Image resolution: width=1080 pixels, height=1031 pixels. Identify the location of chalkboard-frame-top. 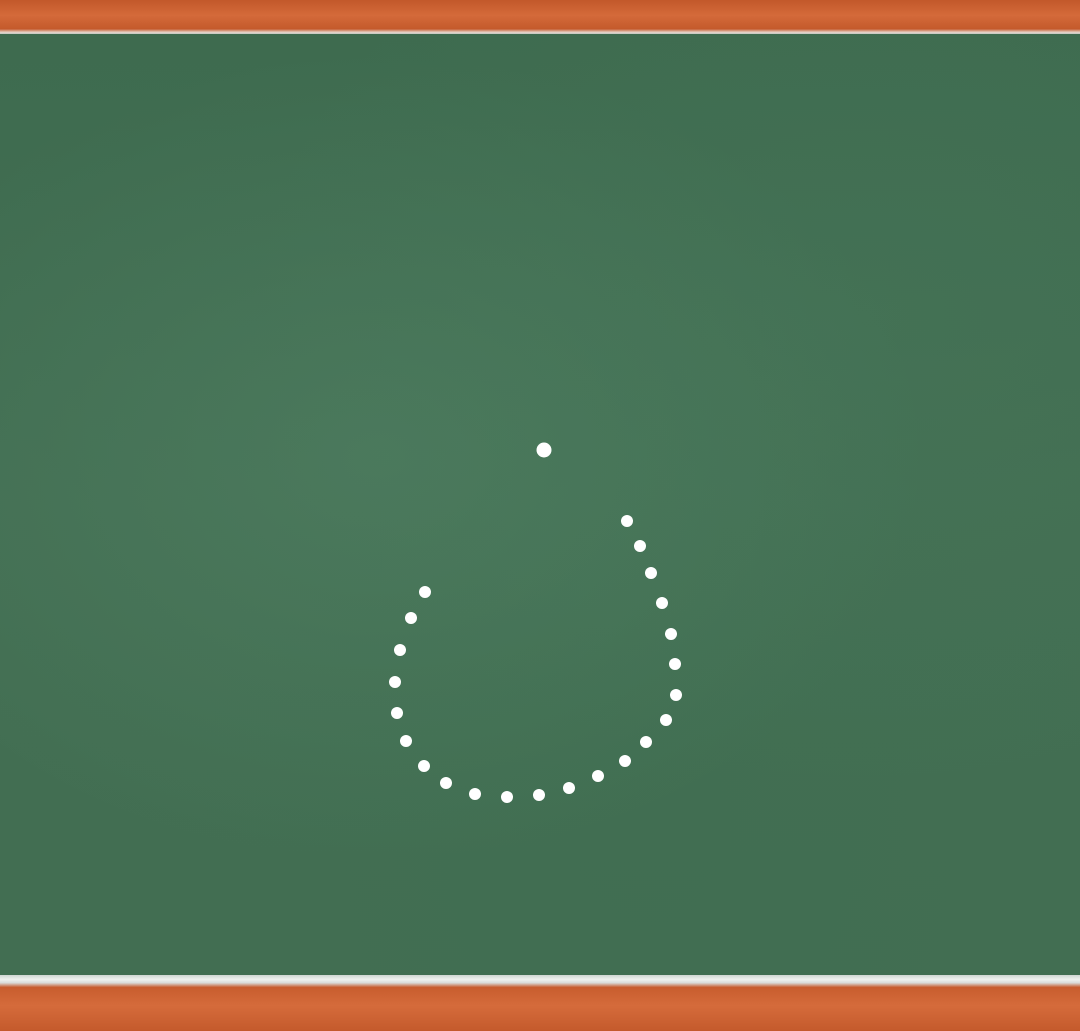
(540, 17).